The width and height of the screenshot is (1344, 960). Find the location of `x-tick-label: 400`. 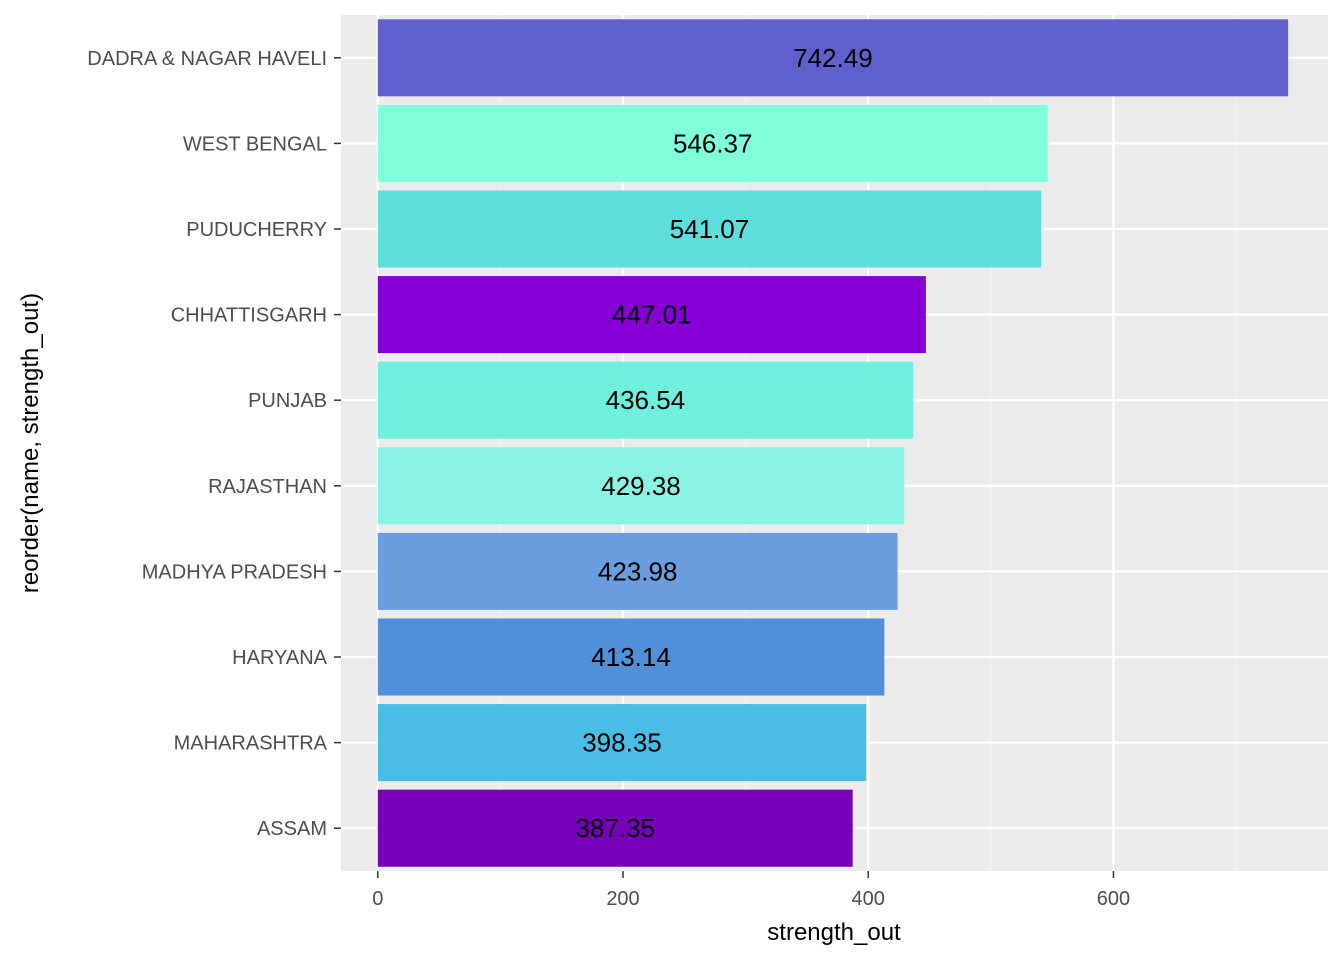

x-tick-label: 400 is located at coordinates (868, 899).